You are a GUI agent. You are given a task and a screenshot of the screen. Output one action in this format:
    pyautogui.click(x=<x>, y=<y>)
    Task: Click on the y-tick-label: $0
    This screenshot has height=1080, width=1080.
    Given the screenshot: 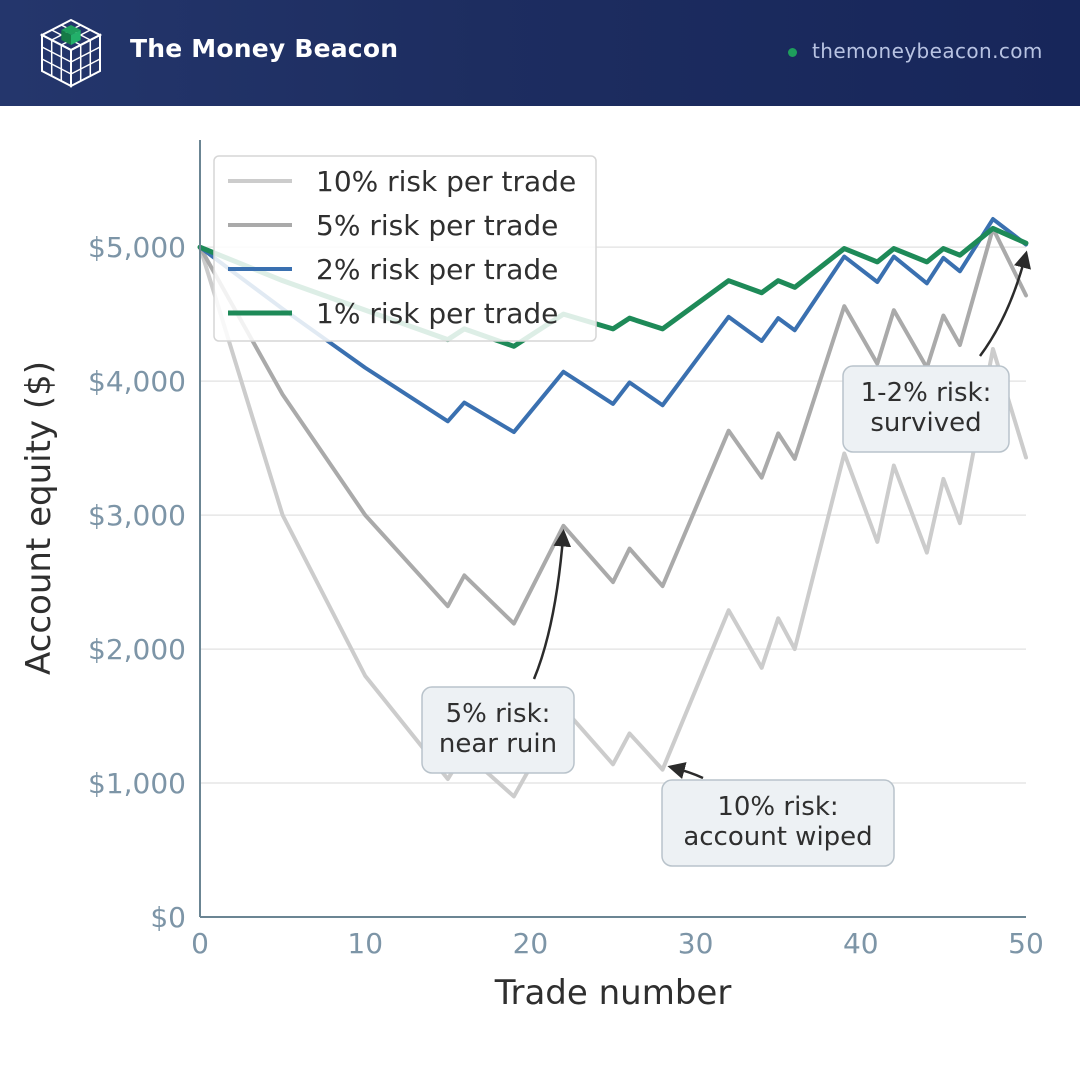 What is the action you would take?
    pyautogui.click(x=168, y=917)
    